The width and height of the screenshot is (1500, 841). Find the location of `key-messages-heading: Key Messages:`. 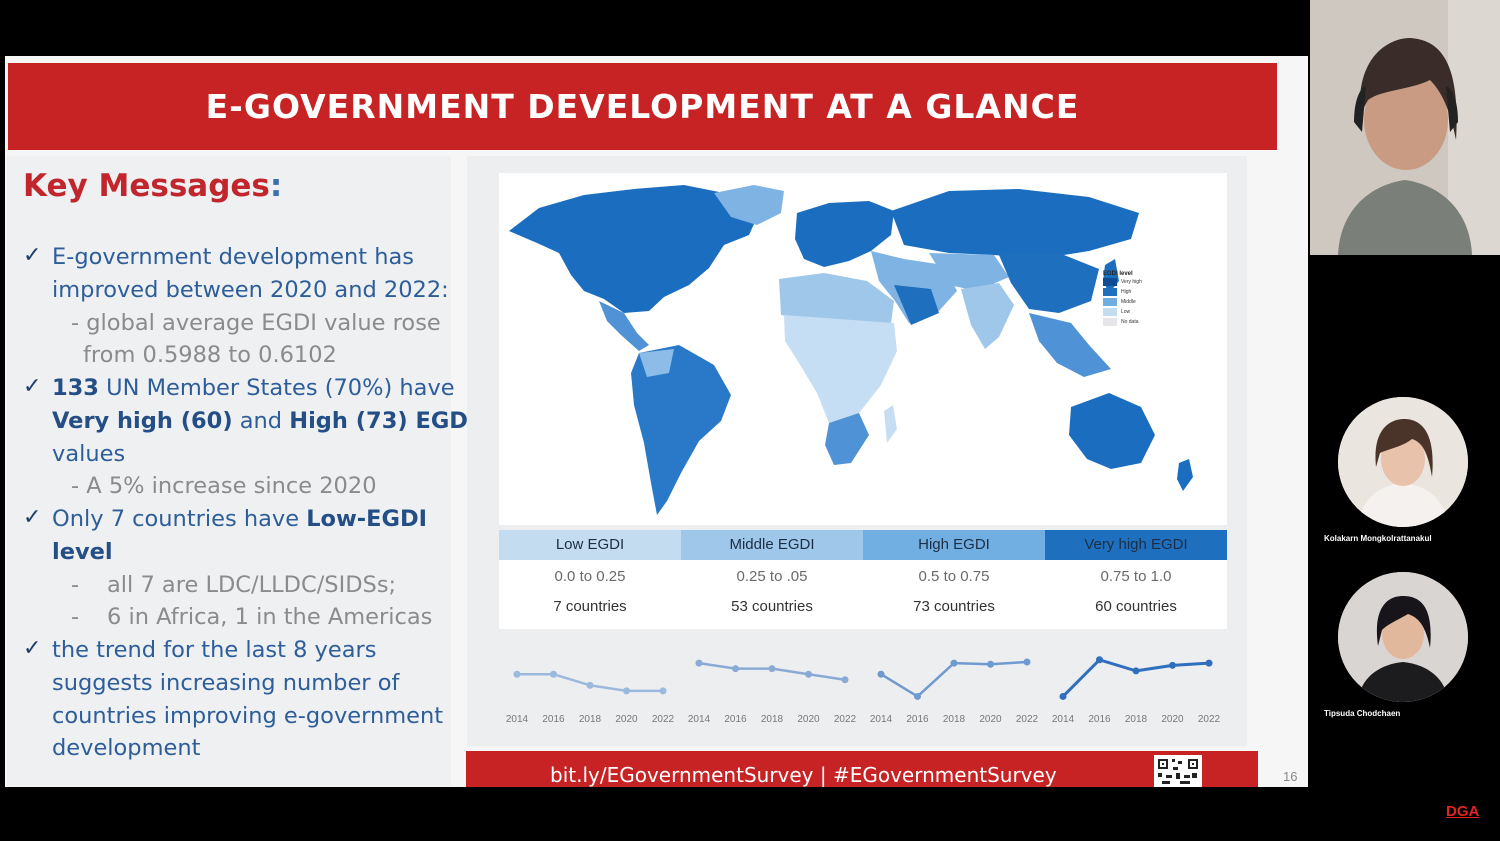

key-messages-heading: Key Messages: is located at coordinates (152, 186).